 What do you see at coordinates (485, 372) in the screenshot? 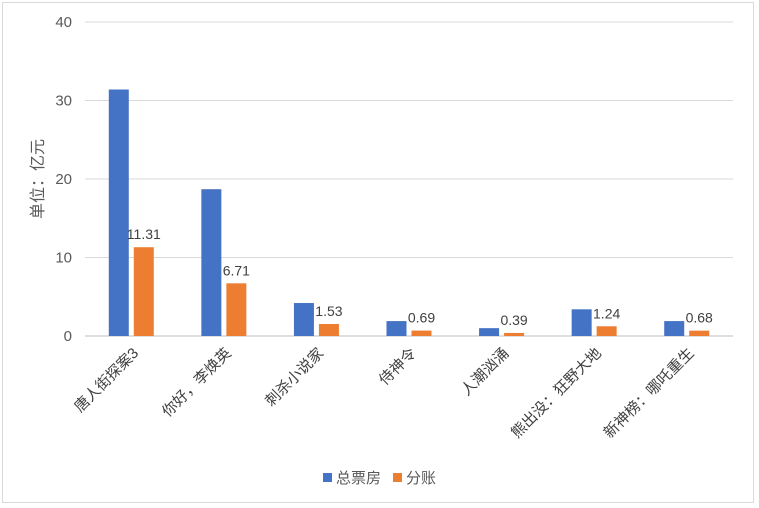
I see `category-label: 人潮汹涌` at bounding box center [485, 372].